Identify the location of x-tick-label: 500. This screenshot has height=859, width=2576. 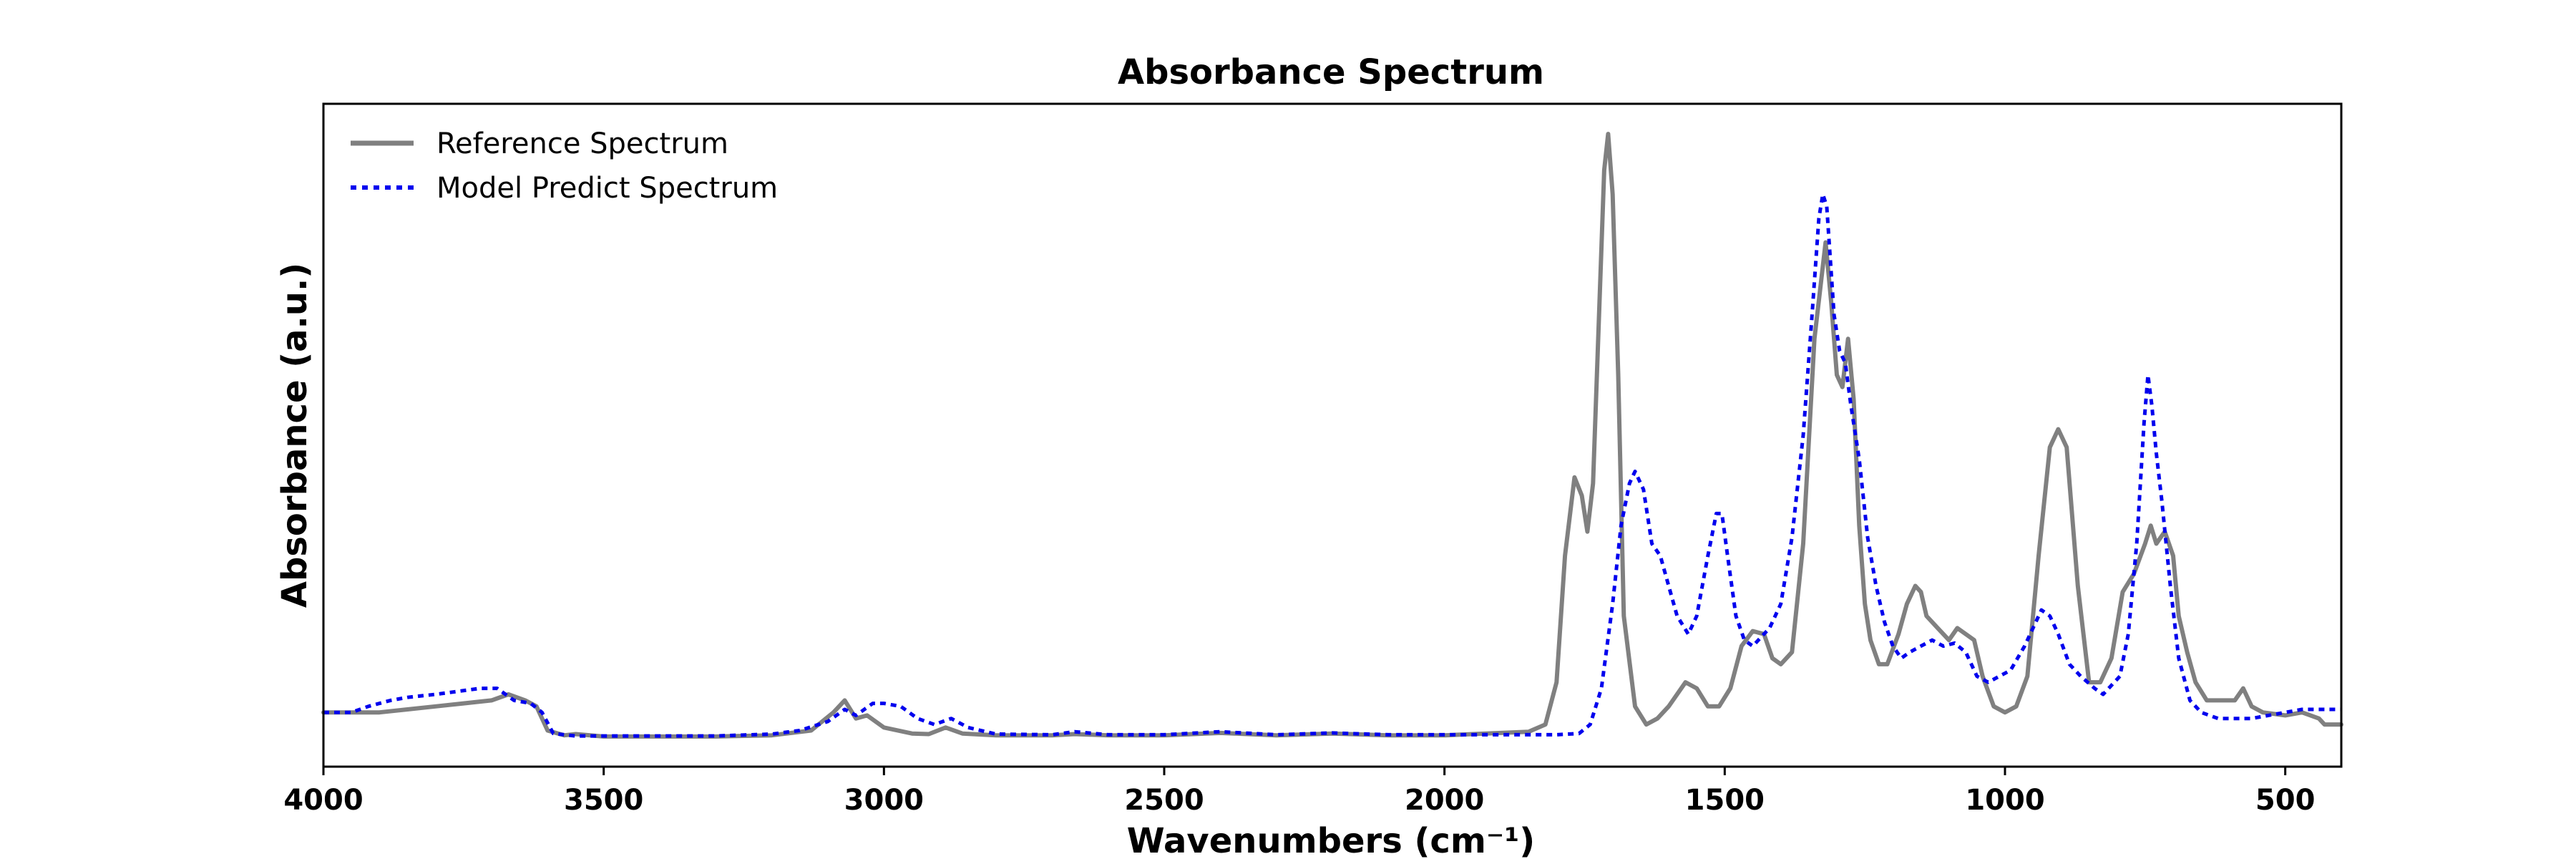
(2285, 800).